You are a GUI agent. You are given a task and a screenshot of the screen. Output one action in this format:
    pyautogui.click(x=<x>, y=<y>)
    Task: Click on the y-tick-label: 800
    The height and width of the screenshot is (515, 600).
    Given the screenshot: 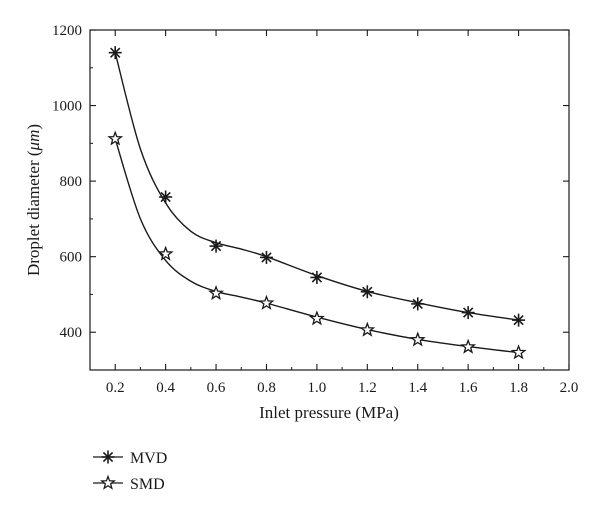 What is the action you would take?
    pyautogui.click(x=71, y=182)
    